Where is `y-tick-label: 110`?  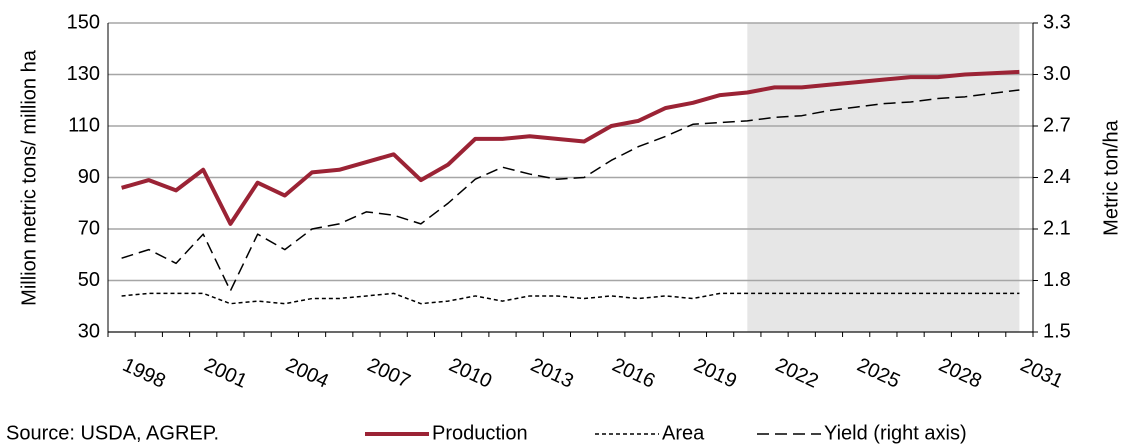
y-tick-label: 110 is located at coordinates (84, 125).